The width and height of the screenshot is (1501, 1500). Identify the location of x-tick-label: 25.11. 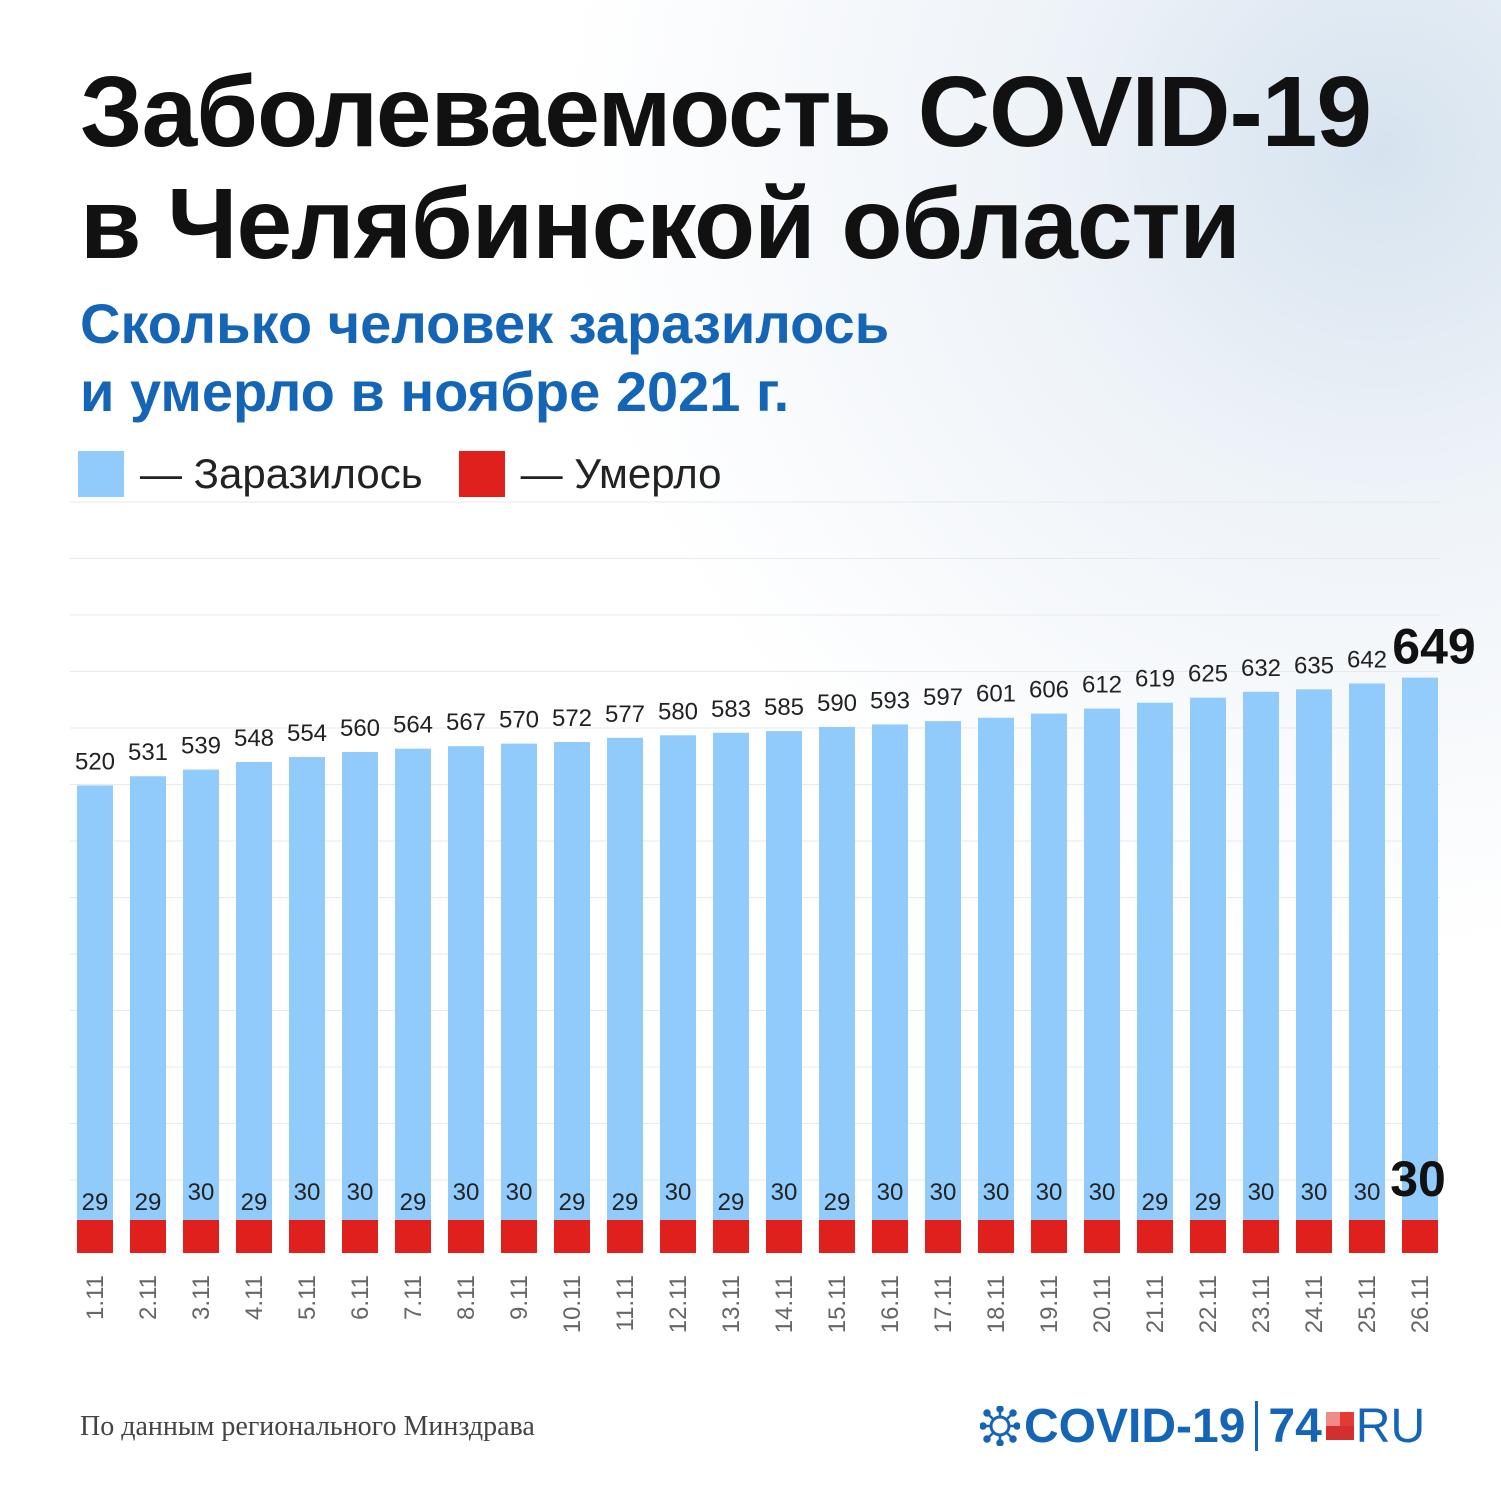
(1367, 1304).